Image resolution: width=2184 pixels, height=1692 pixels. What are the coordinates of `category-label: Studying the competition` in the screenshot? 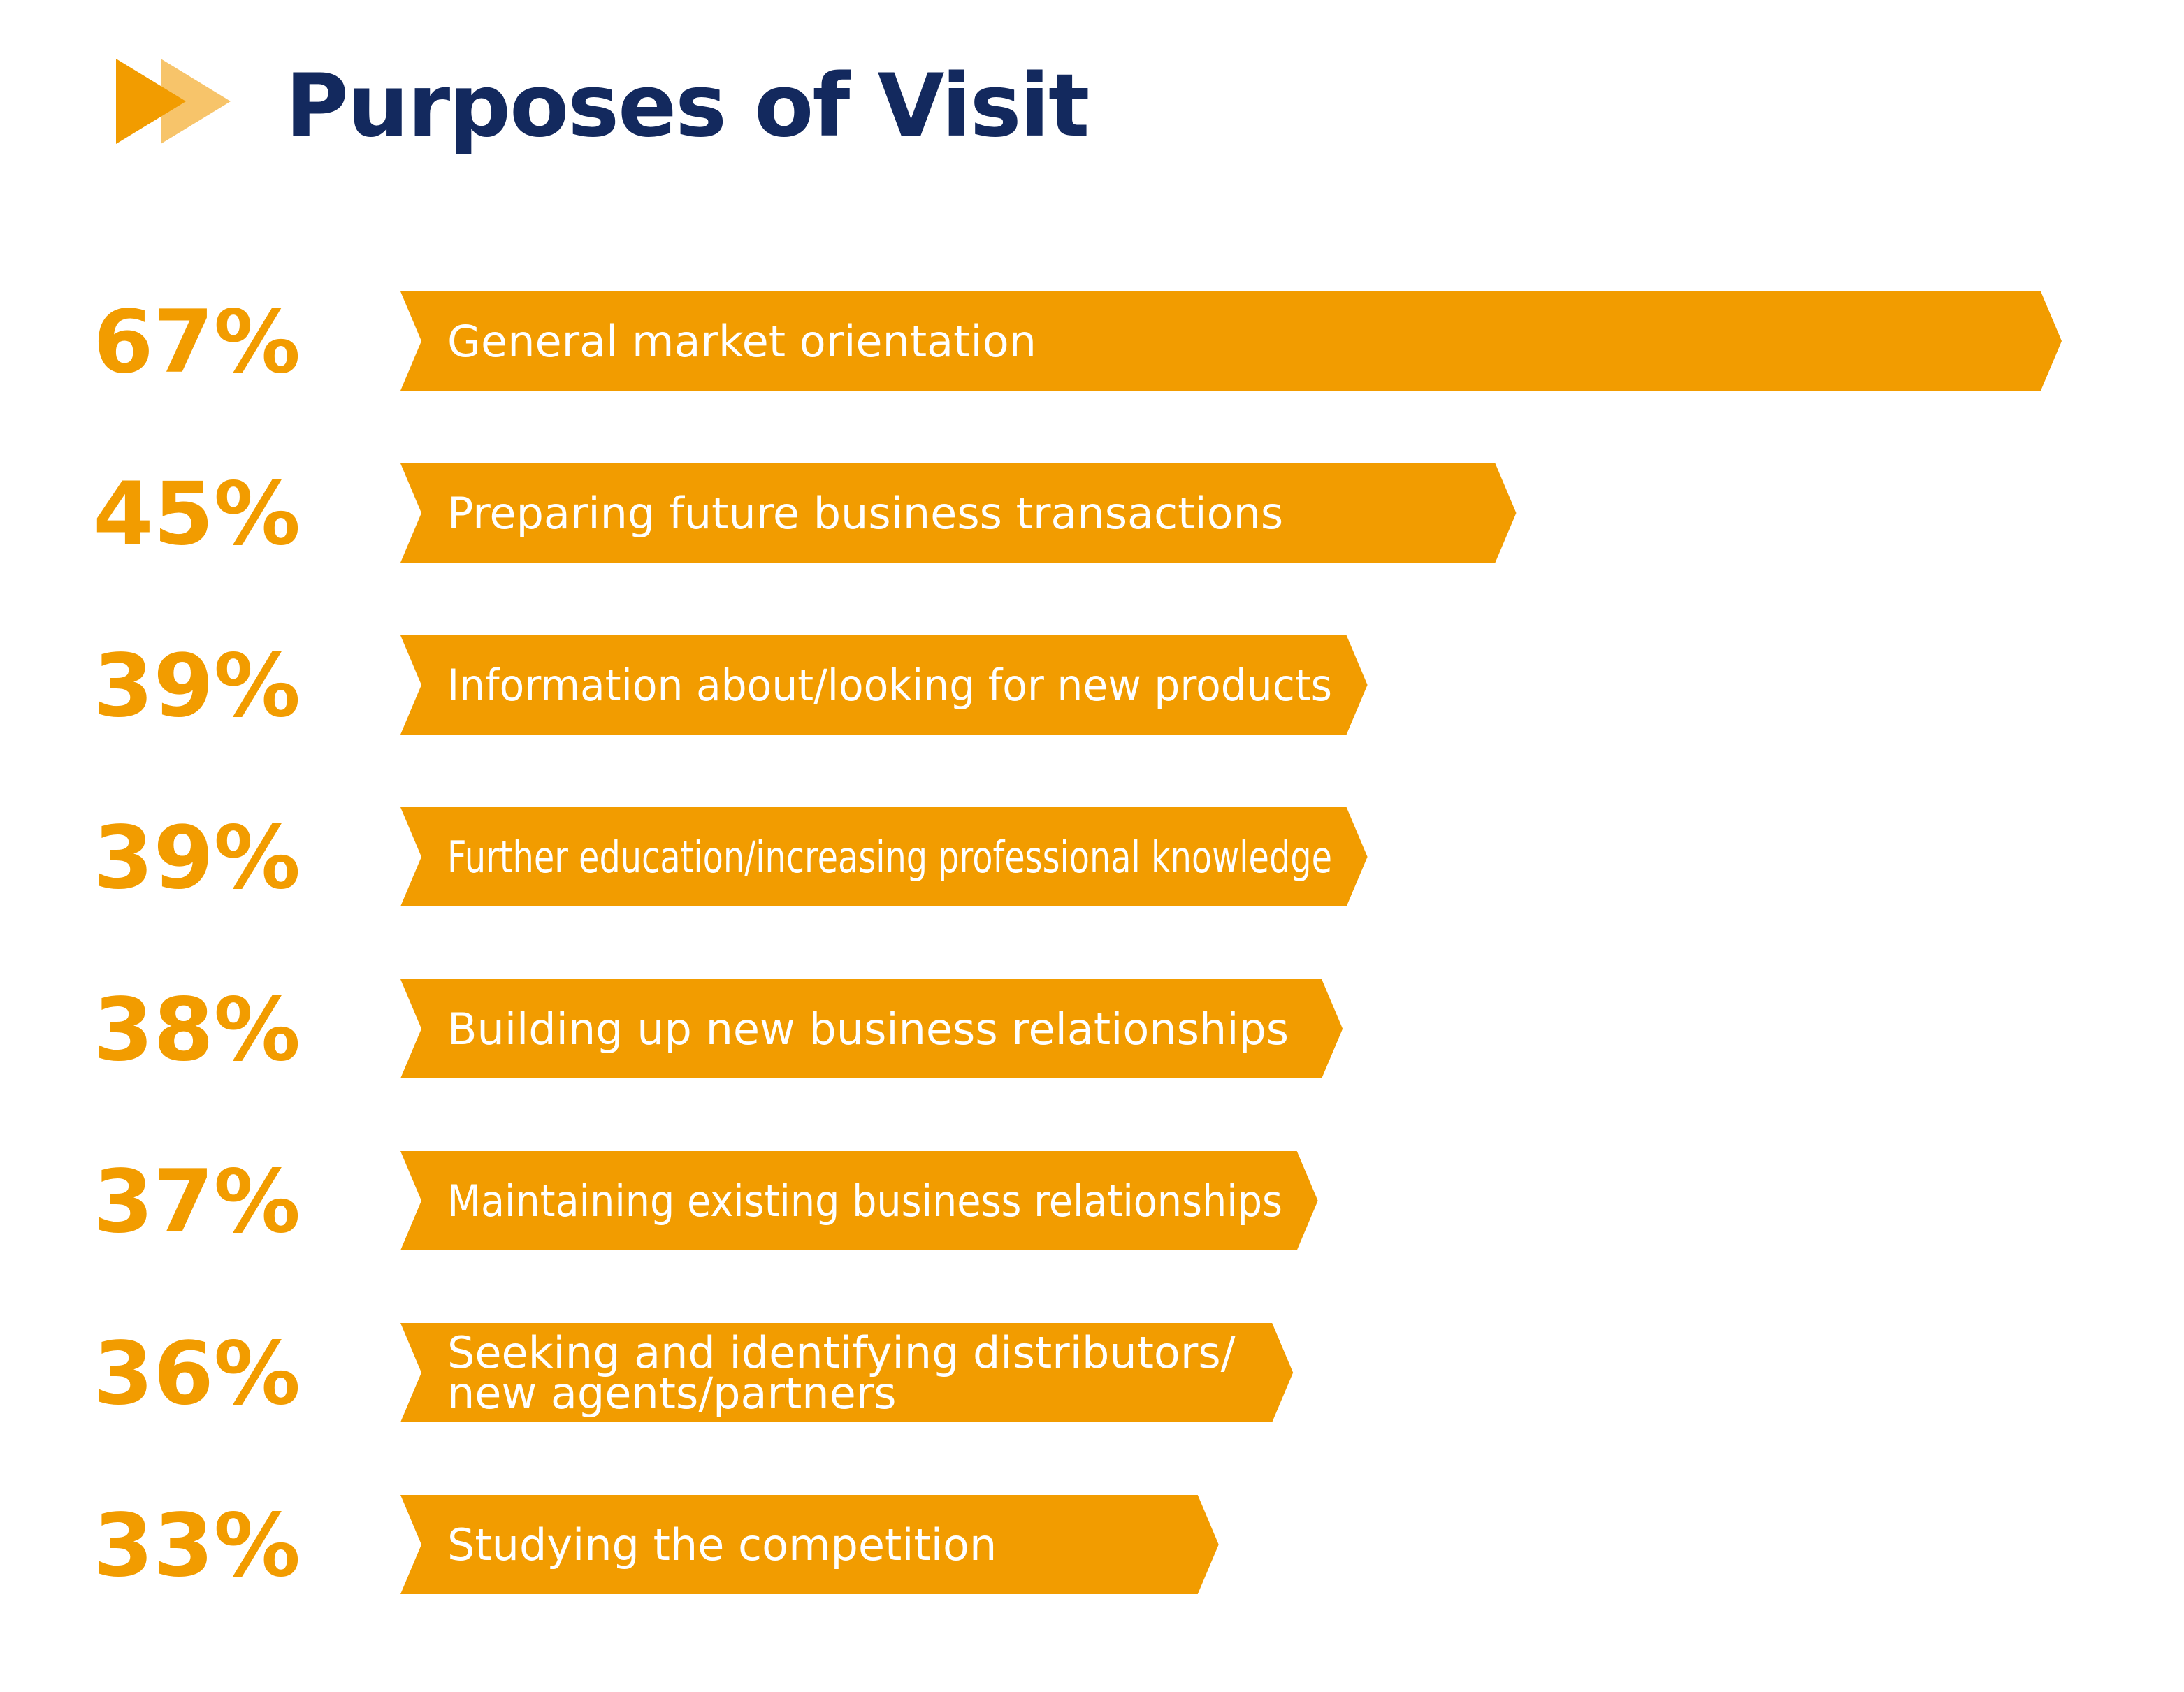 It's located at (722, 1545).